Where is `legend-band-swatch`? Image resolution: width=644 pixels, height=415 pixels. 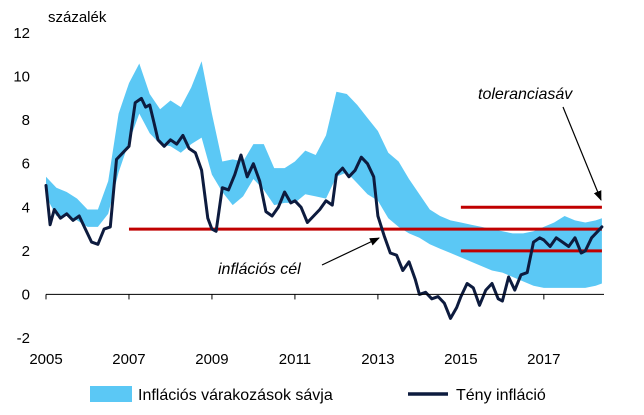 legend-band-swatch is located at coordinates (111, 394).